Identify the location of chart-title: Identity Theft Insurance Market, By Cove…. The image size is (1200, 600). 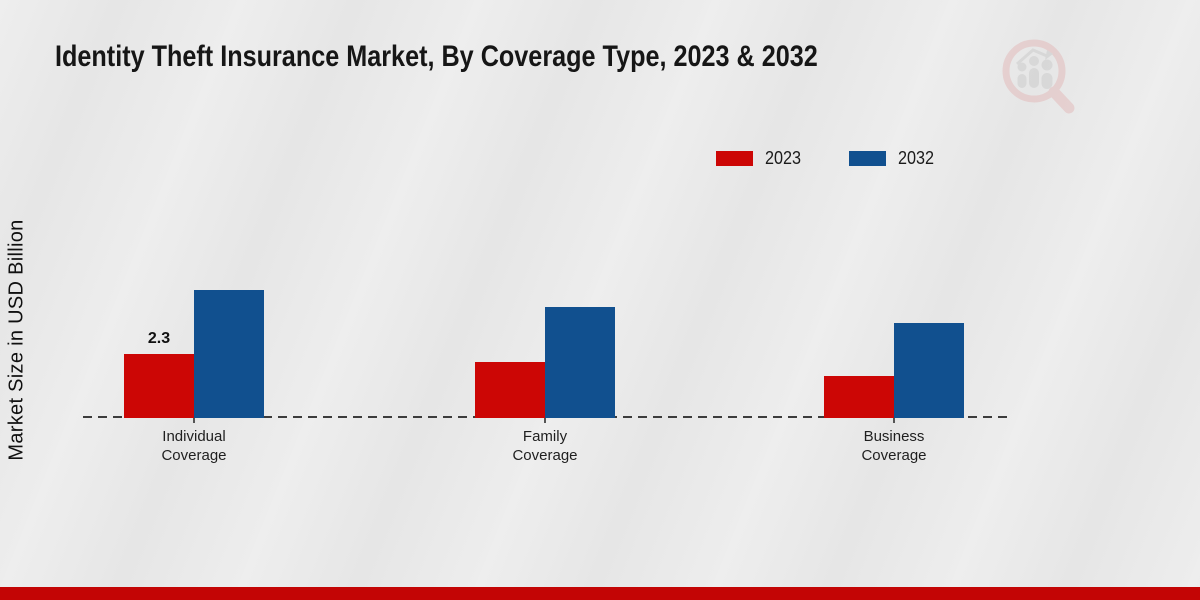
(436, 56).